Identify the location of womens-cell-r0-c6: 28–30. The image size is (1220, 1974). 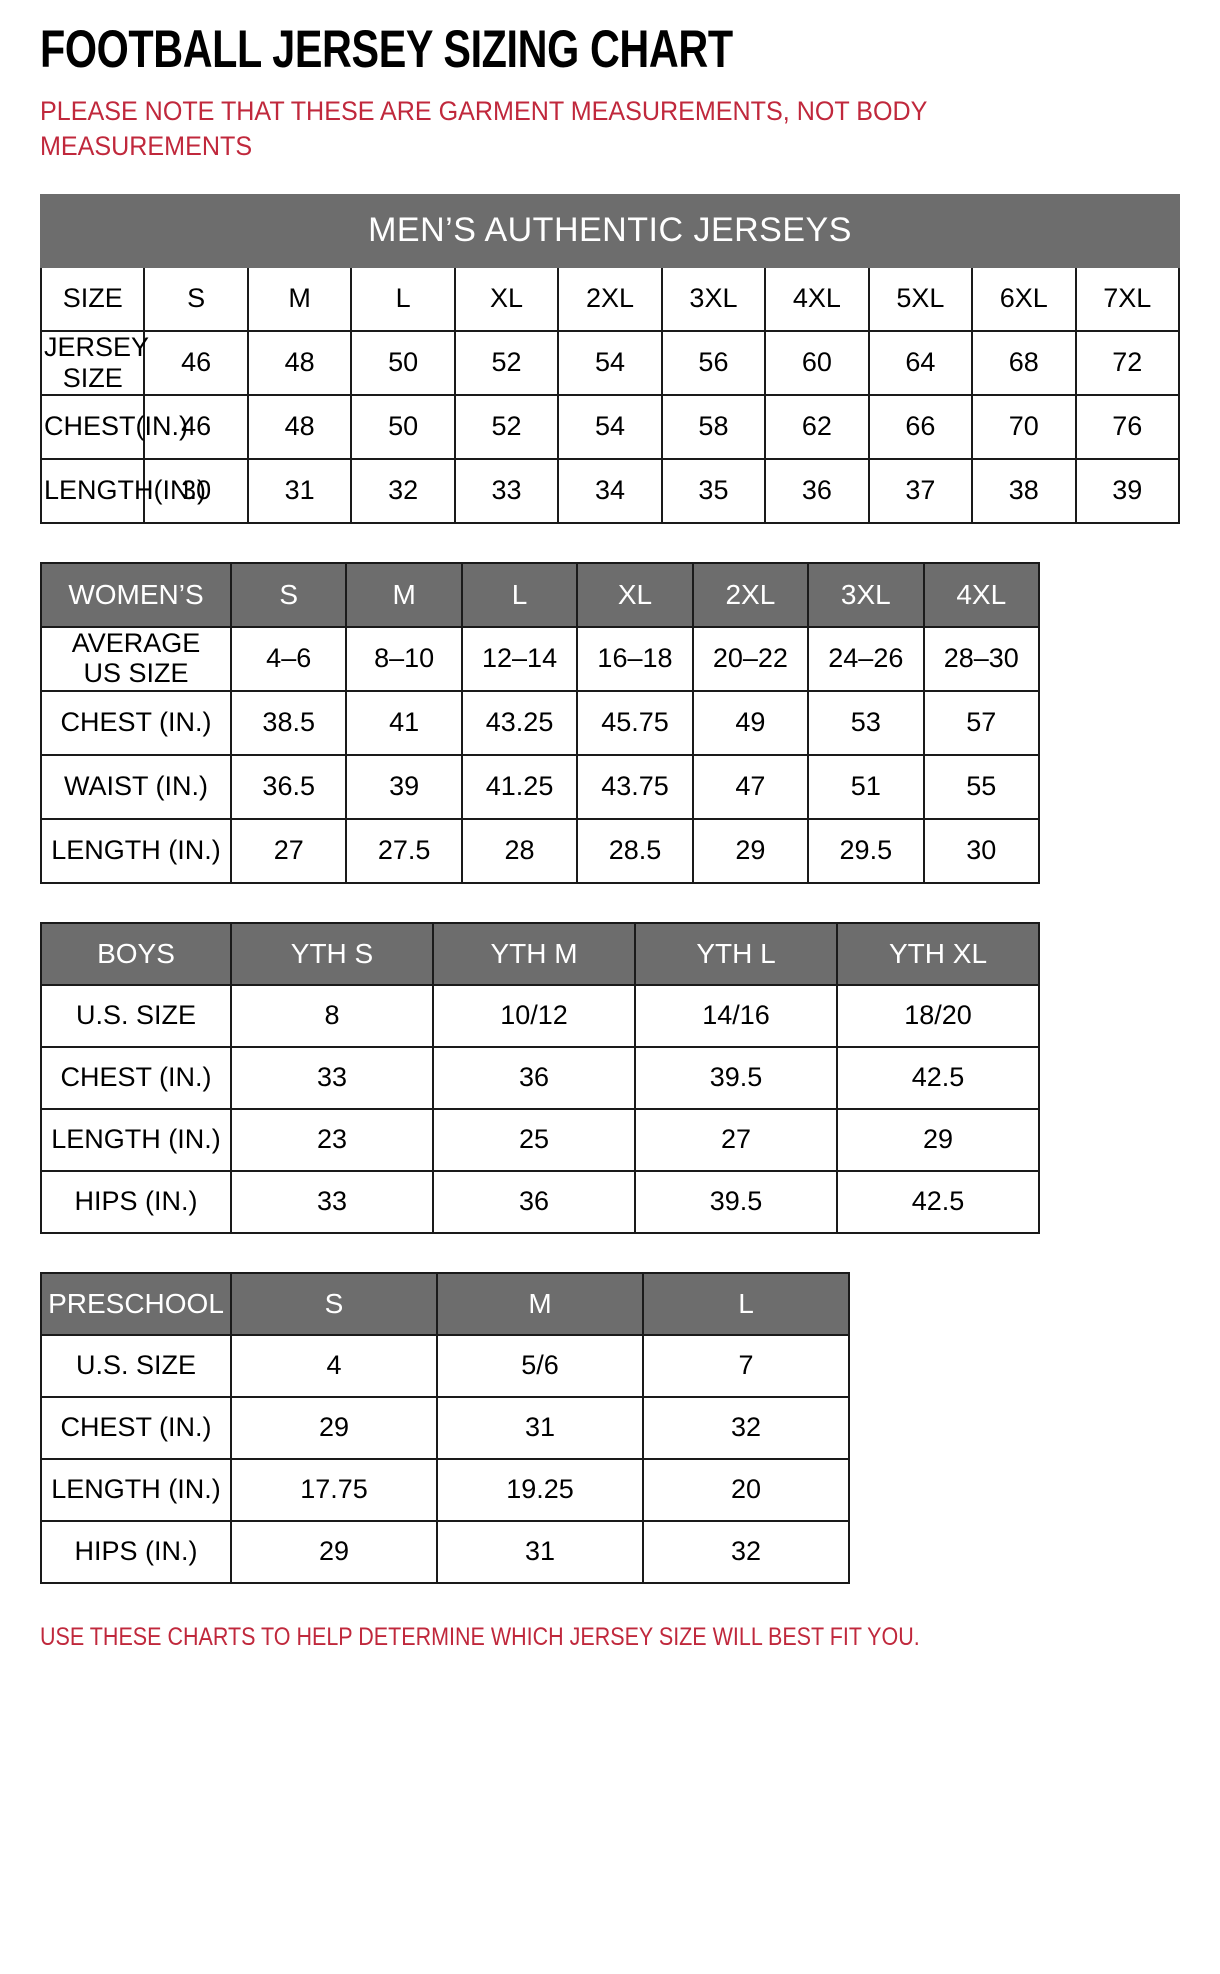
(981, 658).